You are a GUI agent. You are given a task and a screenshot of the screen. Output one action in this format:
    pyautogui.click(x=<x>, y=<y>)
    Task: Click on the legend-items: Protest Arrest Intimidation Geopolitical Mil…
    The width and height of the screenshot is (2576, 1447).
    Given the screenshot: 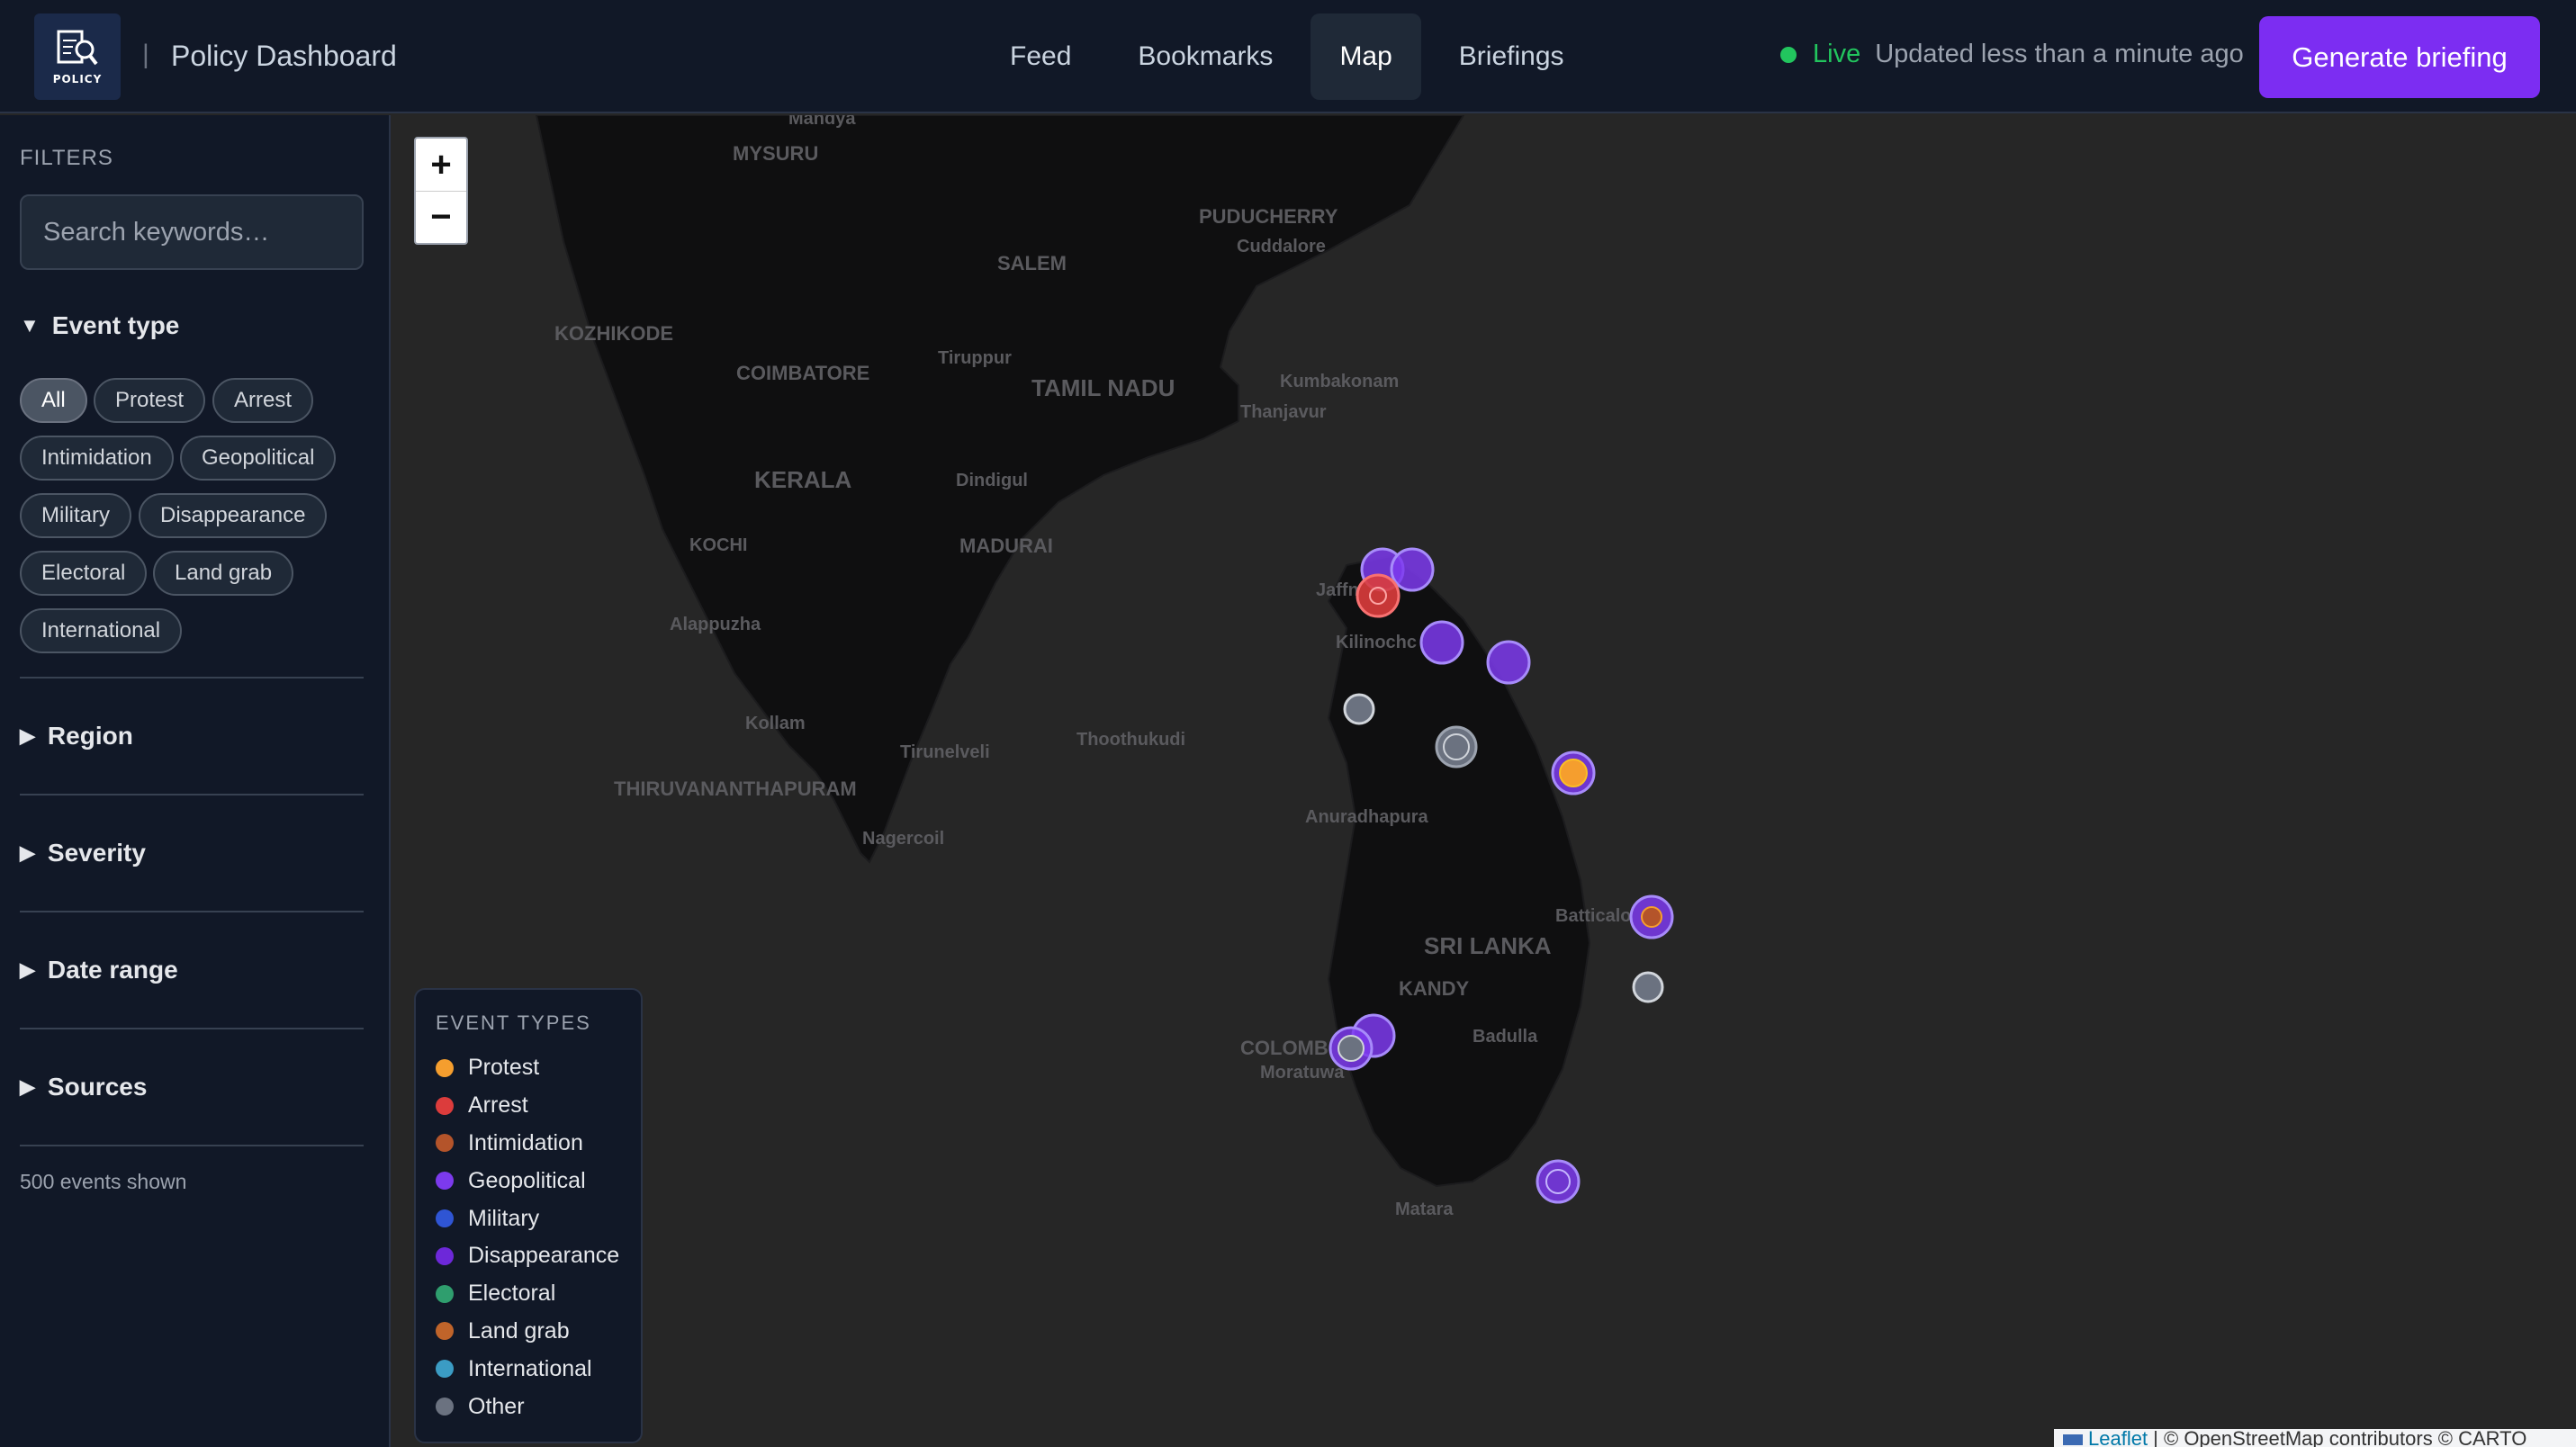 What is the action you would take?
    pyautogui.click(x=528, y=1237)
    